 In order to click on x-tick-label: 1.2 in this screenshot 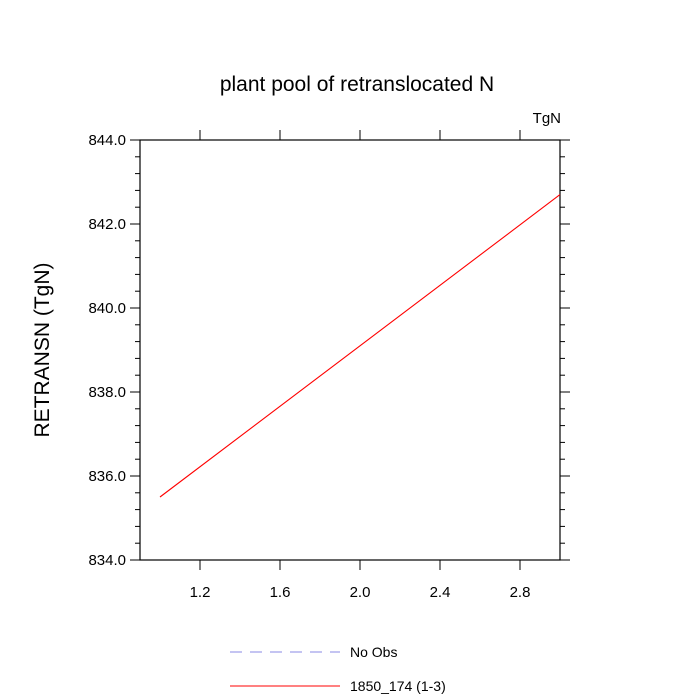, I will do `click(200, 592)`.